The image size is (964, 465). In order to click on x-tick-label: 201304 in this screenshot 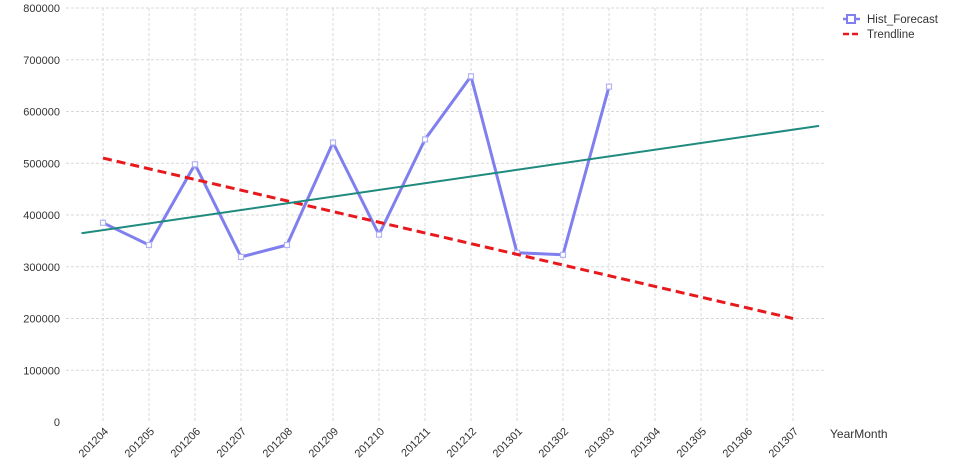, I will do `click(646, 443)`.